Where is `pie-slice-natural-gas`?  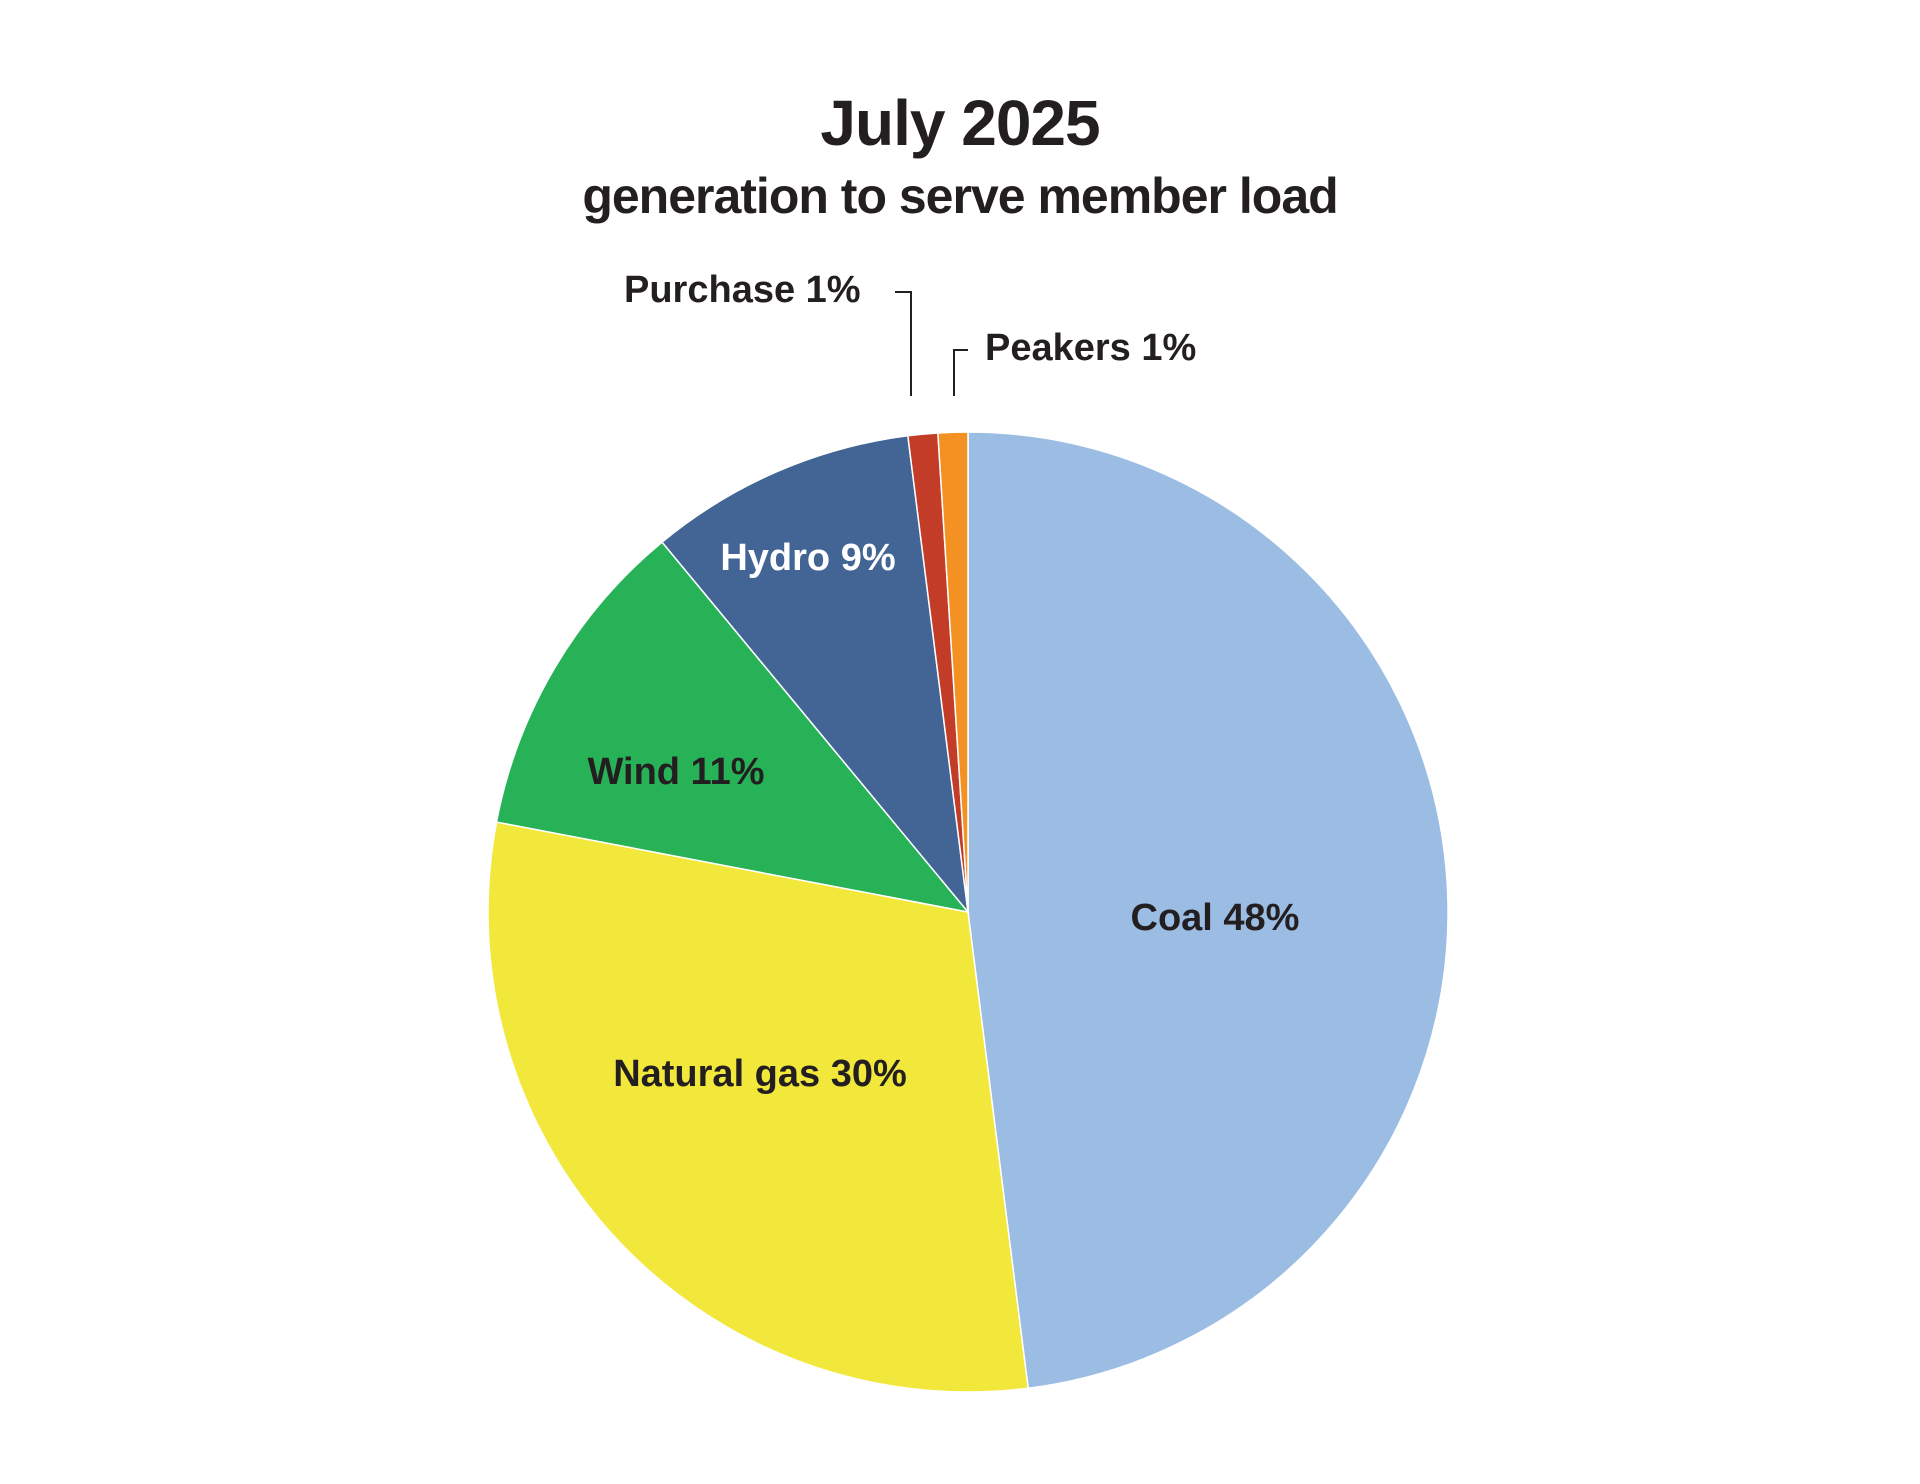
pie-slice-natural-gas is located at coordinates (758, 1107).